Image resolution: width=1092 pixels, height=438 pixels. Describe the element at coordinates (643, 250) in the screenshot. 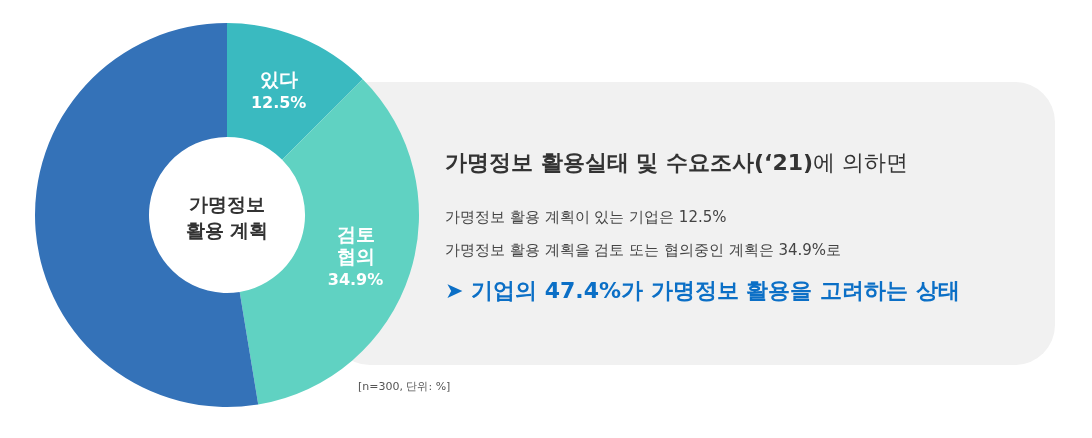

I see `text: 가명정보 활용 계획을 검토 또는 협의중인 계획은 34.9%로` at that location.